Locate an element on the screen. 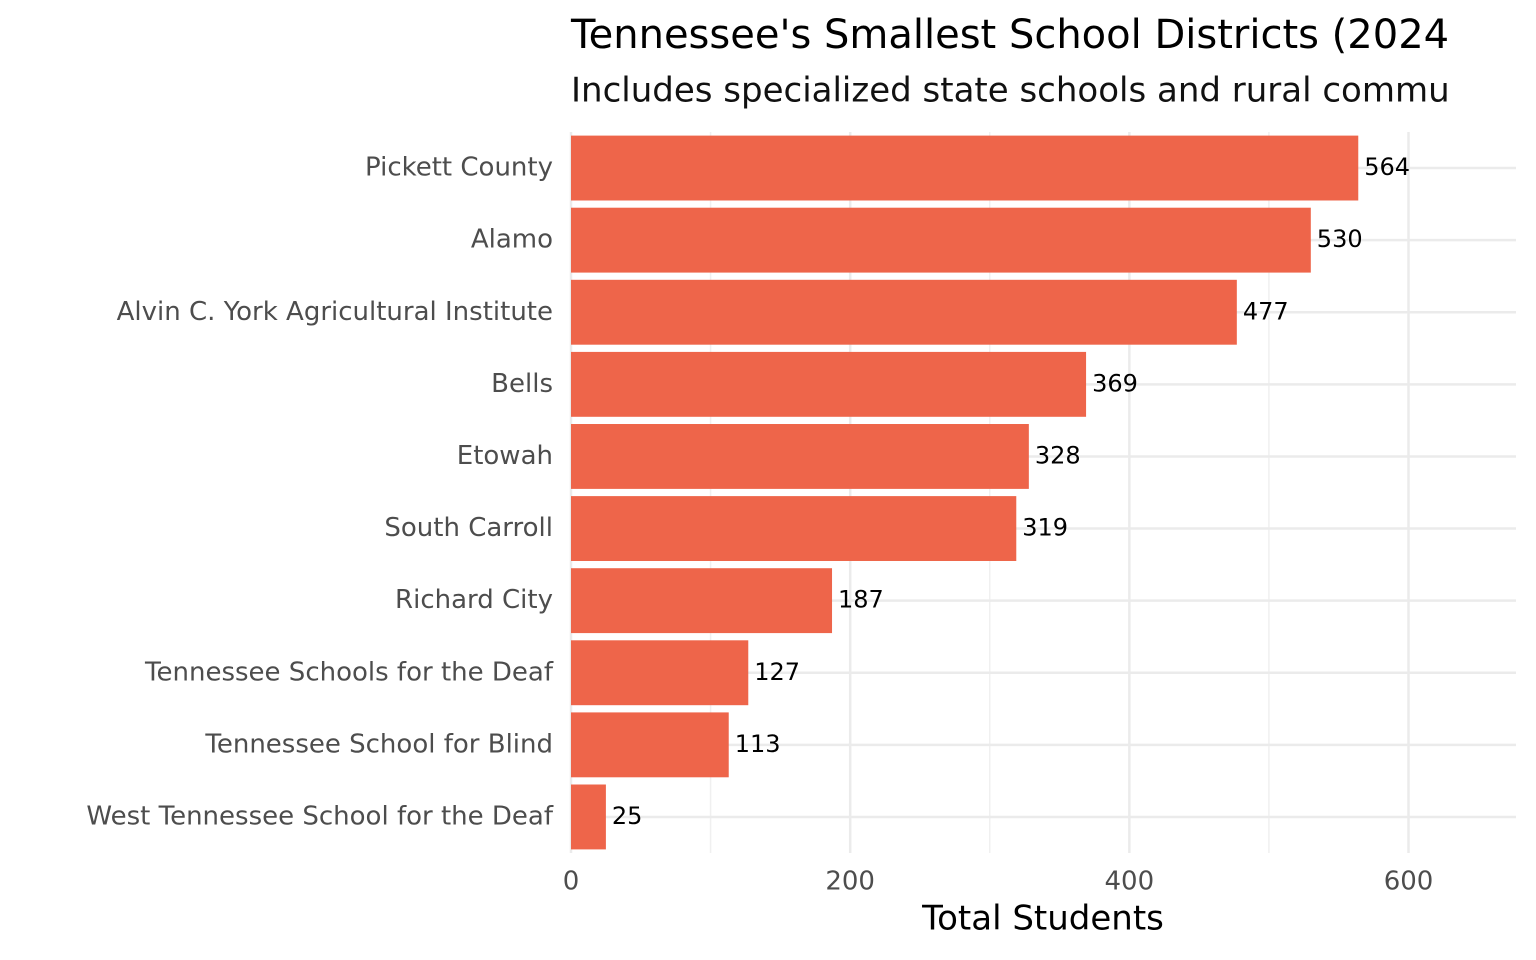  value-label: 127 is located at coordinates (777, 672).